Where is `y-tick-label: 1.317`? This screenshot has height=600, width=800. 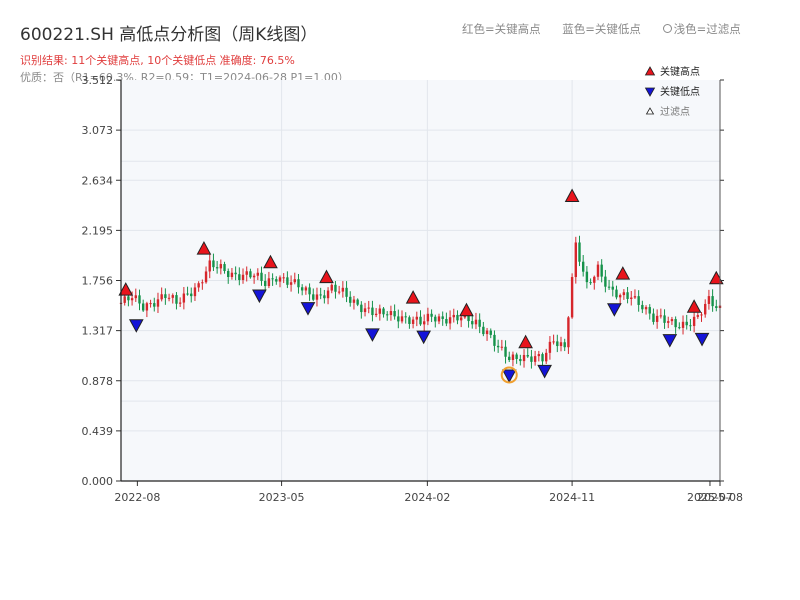 y-tick-label: 1.317 is located at coordinates (98, 331).